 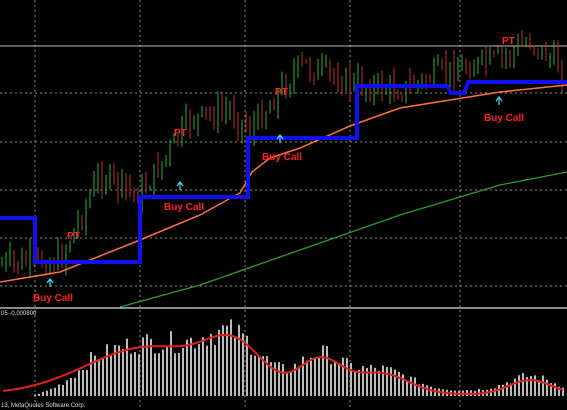 What do you see at coordinates (19, 314) in the screenshot?
I see `indicator-label: 05 -0.000800` at bounding box center [19, 314].